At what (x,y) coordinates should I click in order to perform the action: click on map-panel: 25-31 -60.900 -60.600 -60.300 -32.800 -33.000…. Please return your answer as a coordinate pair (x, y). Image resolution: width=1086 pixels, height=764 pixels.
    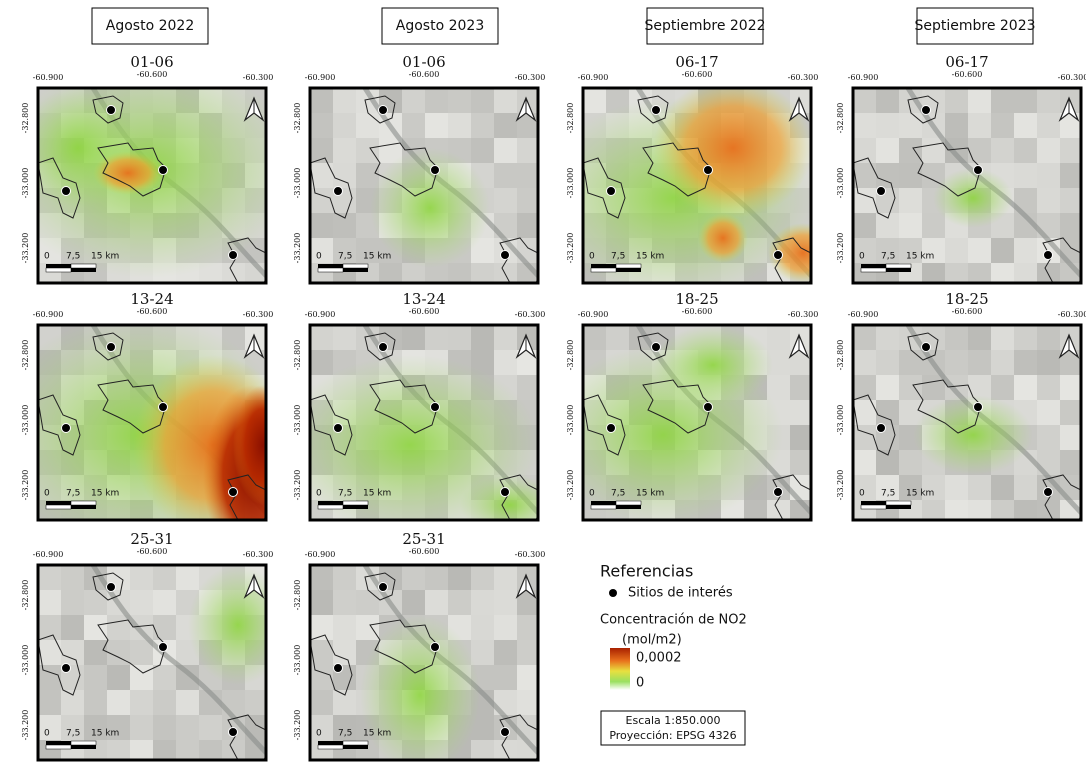
    Looking at the image, I should click on (419, 646).